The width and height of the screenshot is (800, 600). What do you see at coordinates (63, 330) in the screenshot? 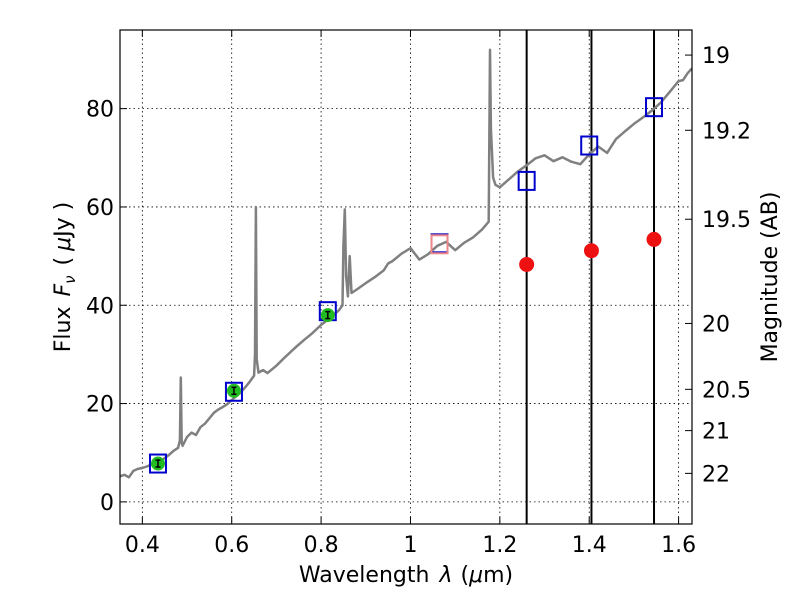
I see `y-axis-label-text: Flux` at bounding box center [63, 330].